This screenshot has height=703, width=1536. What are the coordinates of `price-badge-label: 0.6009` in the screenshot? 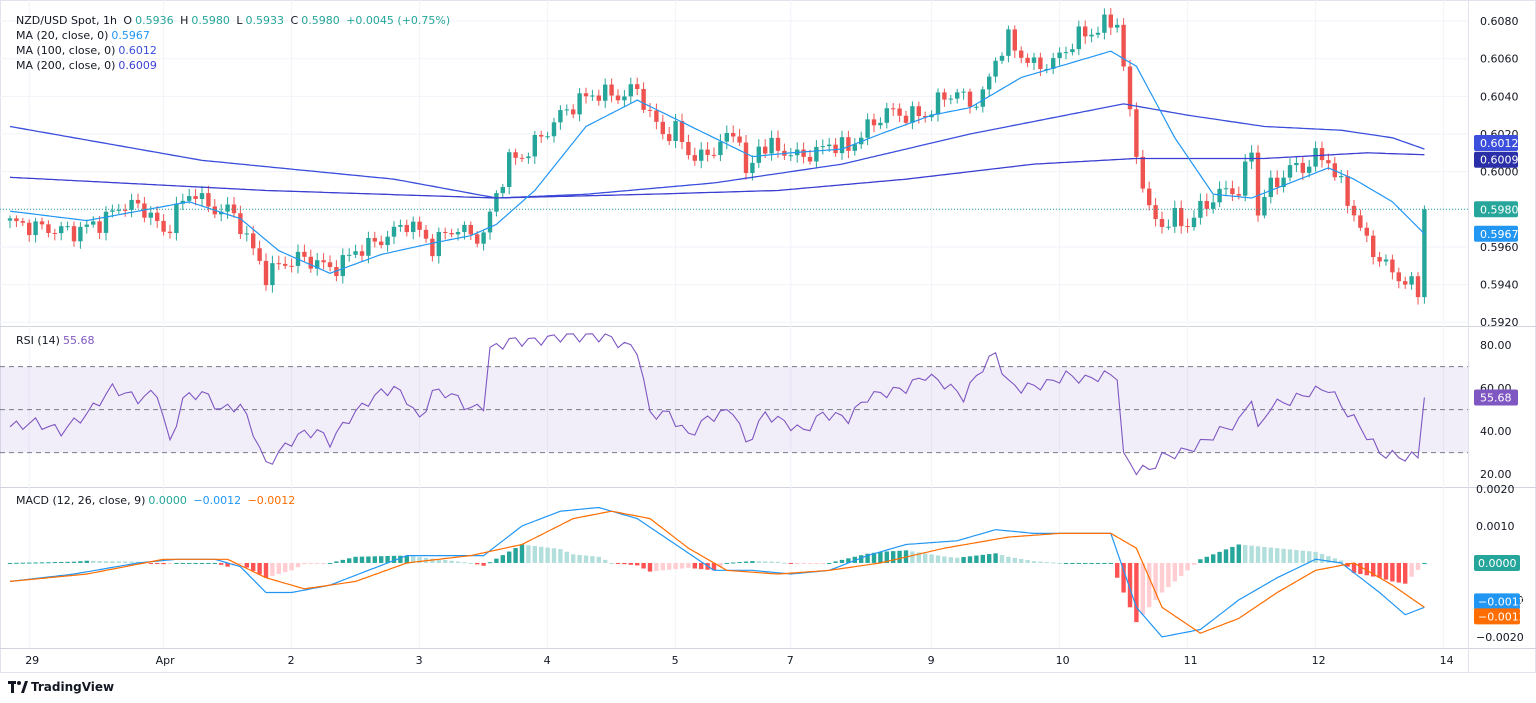 It's located at (1499, 160).